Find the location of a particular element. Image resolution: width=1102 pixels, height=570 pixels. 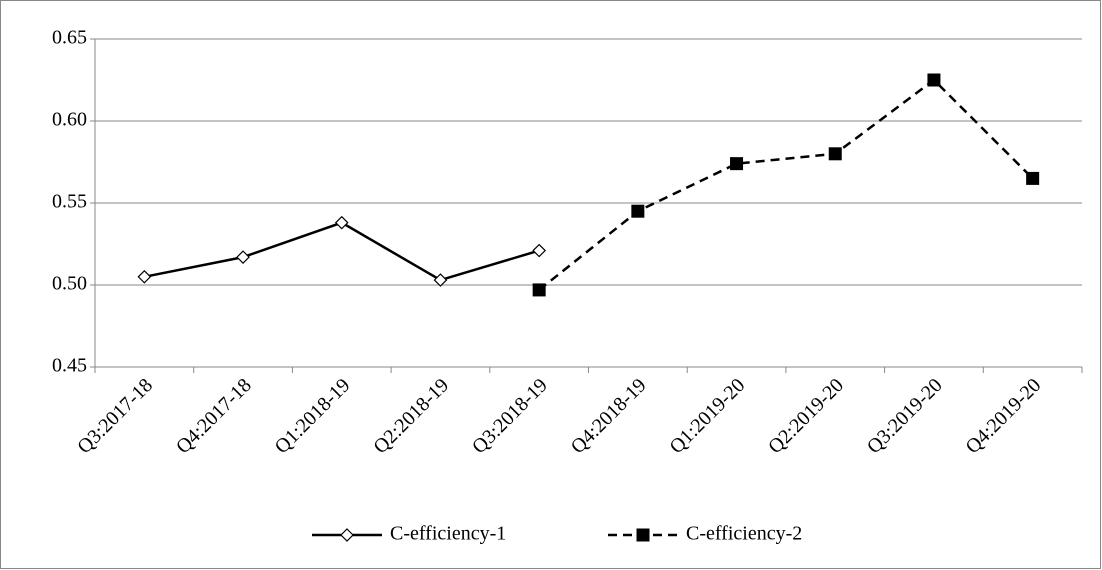

y-tick-label: 0.50 is located at coordinates (69, 284).